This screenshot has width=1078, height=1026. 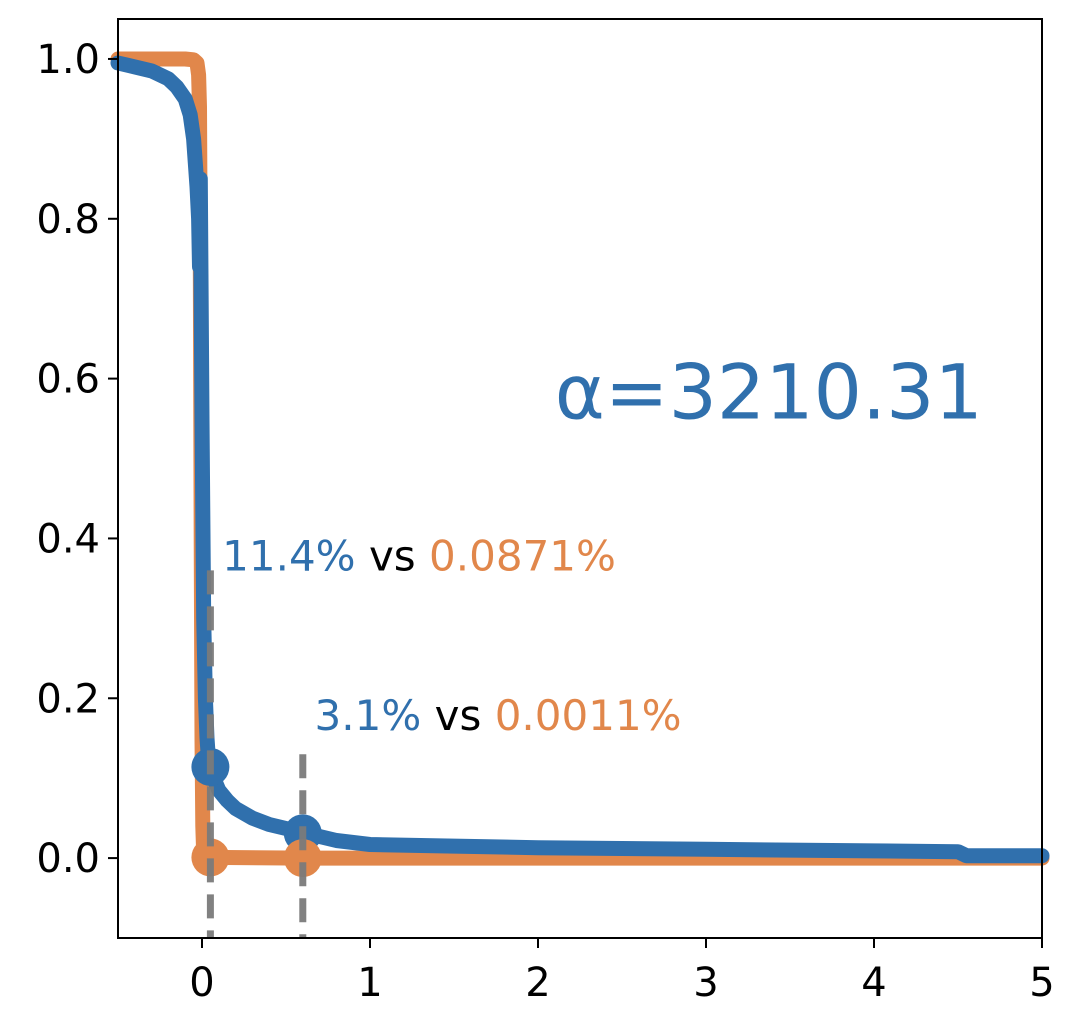 What do you see at coordinates (522, 555) in the screenshot?
I see `annotation-orange-value: 0.0871%` at bounding box center [522, 555].